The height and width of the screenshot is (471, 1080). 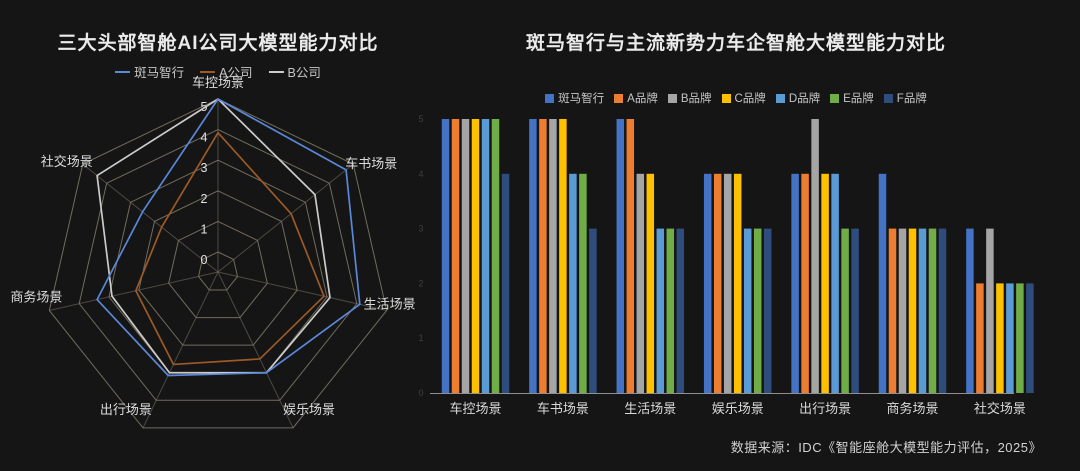 What do you see at coordinates (650, 408) in the screenshot?
I see `bar-category-label: 生活场景` at bounding box center [650, 408].